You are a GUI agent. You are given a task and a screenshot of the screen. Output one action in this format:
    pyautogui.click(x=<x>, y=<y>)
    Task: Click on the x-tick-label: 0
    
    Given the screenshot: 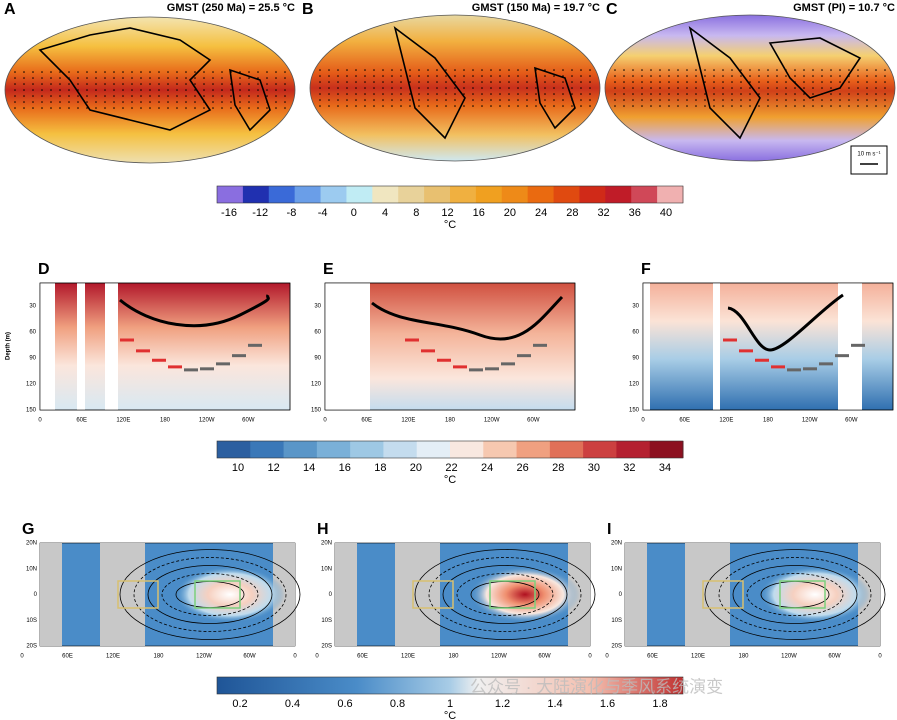 What is the action you would take?
    pyautogui.click(x=40, y=421)
    